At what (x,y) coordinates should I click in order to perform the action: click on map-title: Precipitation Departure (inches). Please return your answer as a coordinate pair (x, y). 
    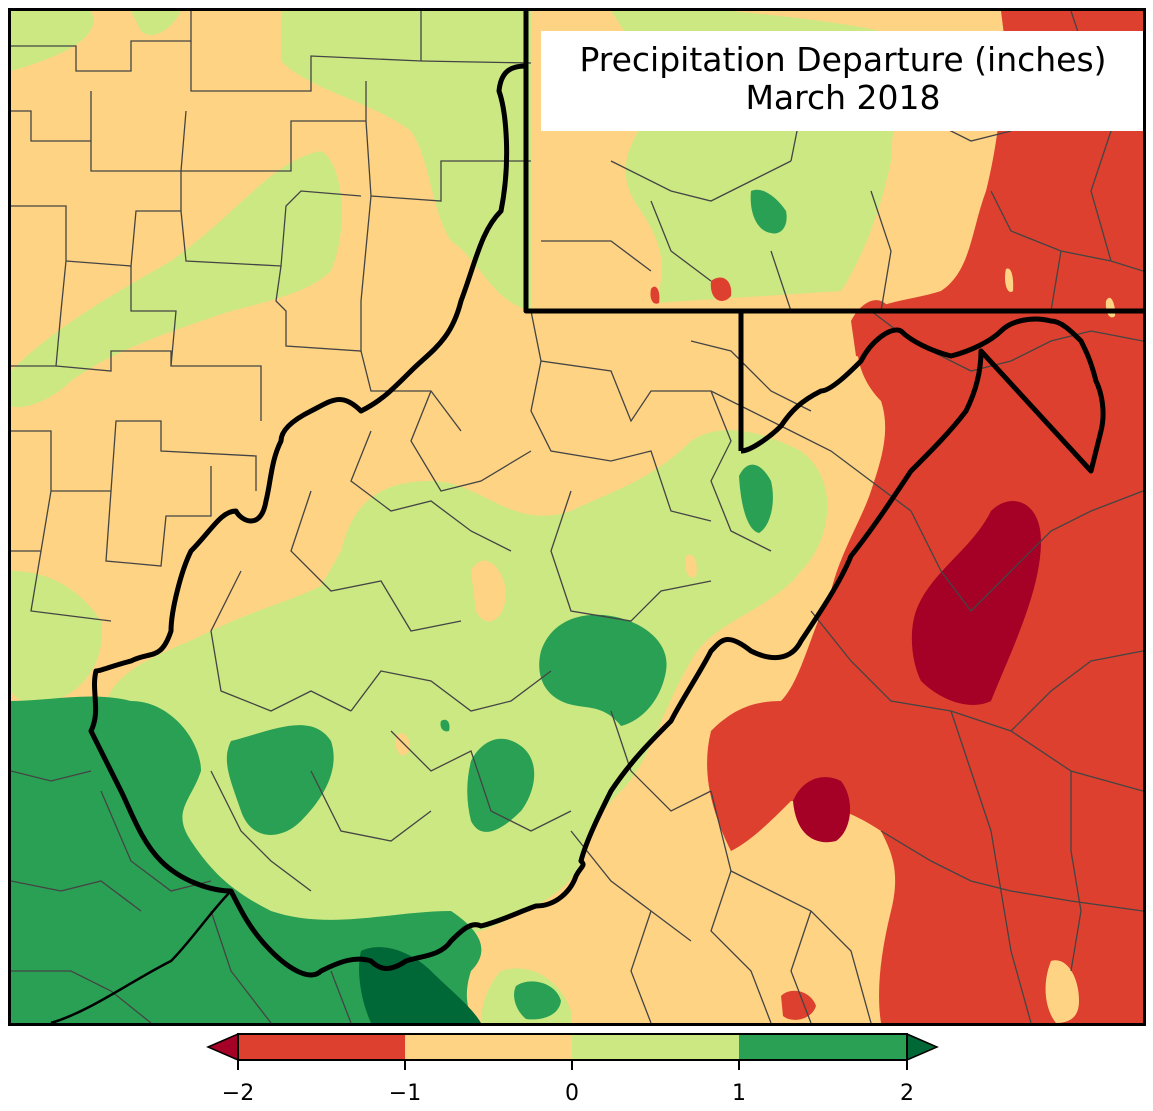
    Looking at the image, I should click on (843, 59).